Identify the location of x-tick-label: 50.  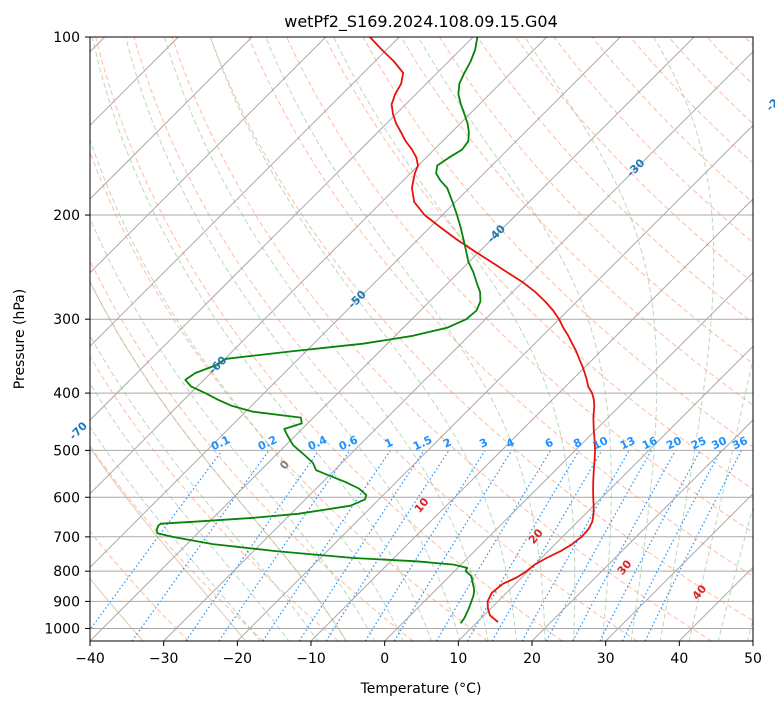
(753, 659).